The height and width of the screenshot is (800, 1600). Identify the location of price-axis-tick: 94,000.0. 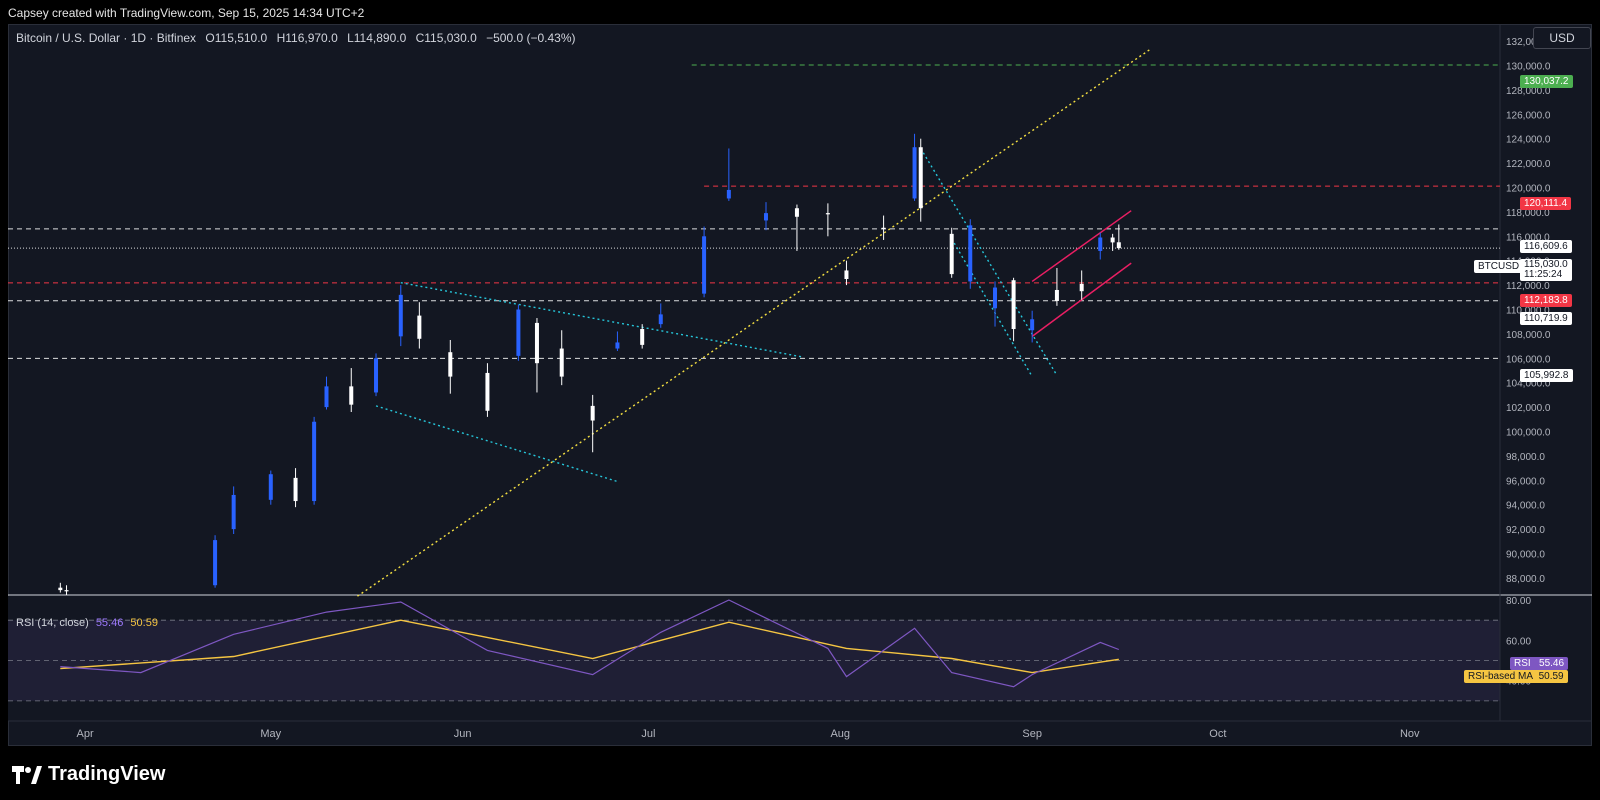
(1525, 506).